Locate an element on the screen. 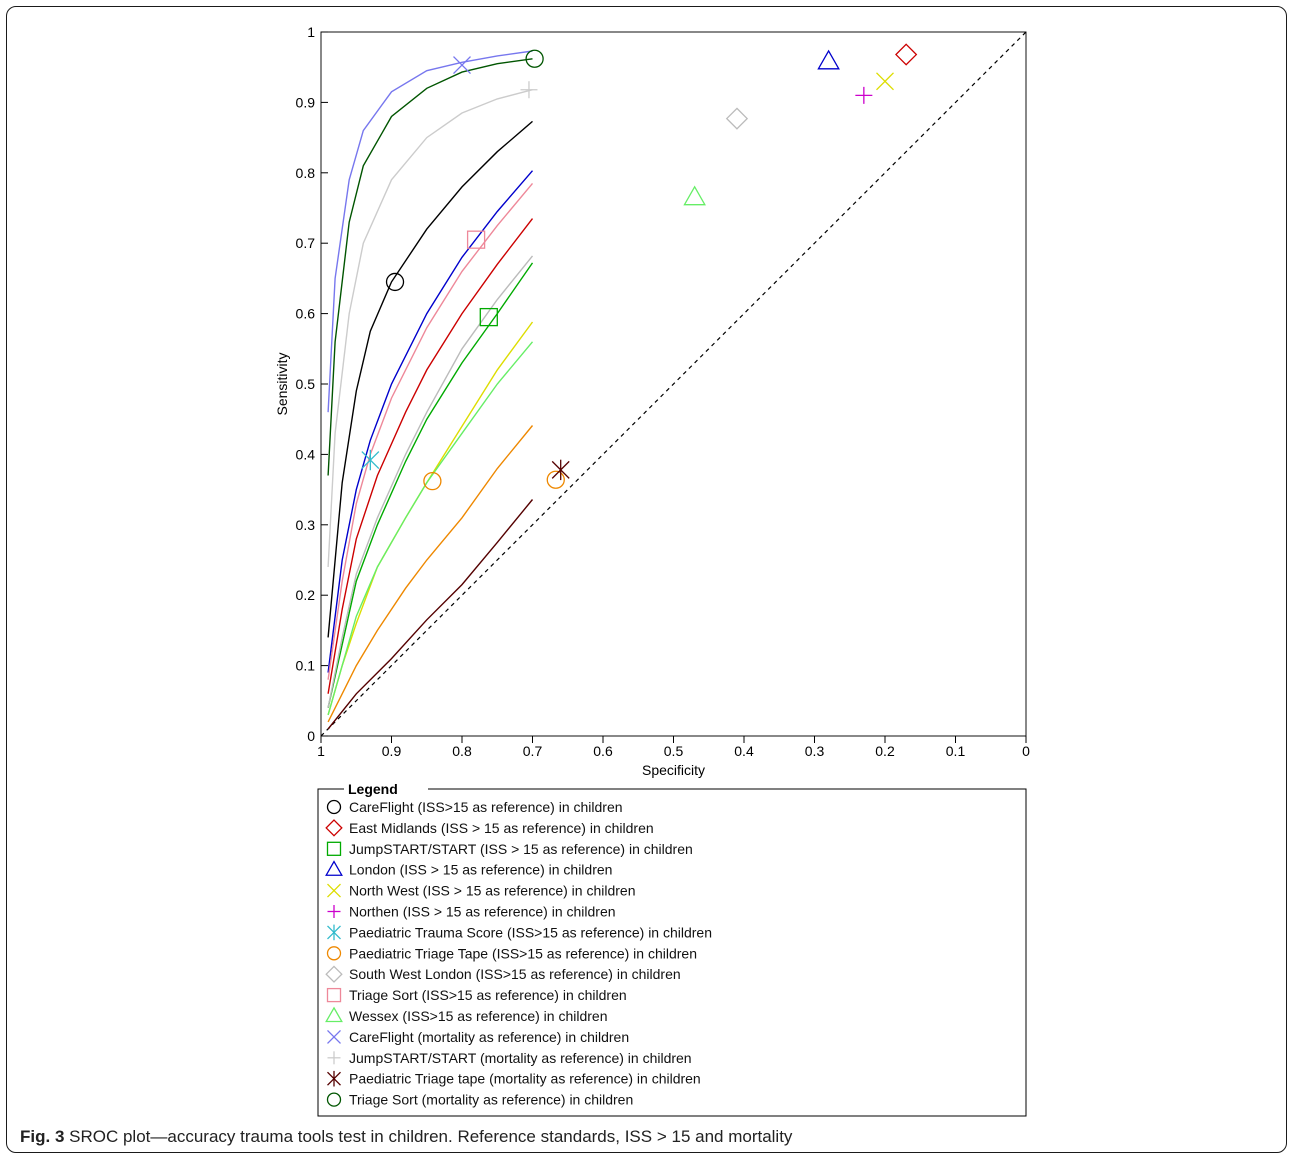  point-triage-sort-iss-15-as-reference-in-children is located at coordinates (476, 239).